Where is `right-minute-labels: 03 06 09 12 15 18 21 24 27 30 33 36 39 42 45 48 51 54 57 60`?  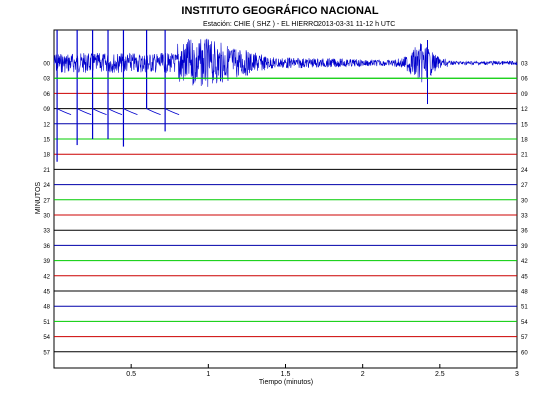 right-minute-labels: 03 06 09 12 15 18 21 24 27 30 33 36 39 42 45 48 51 54 57 60 is located at coordinates (524, 209).